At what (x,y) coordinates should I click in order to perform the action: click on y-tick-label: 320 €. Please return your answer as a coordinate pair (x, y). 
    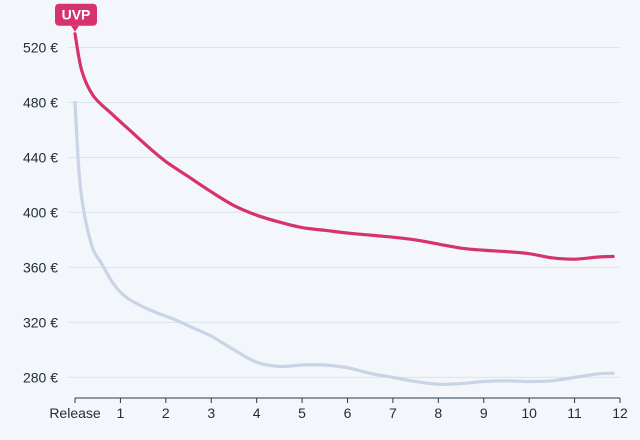
    Looking at the image, I should click on (40, 322).